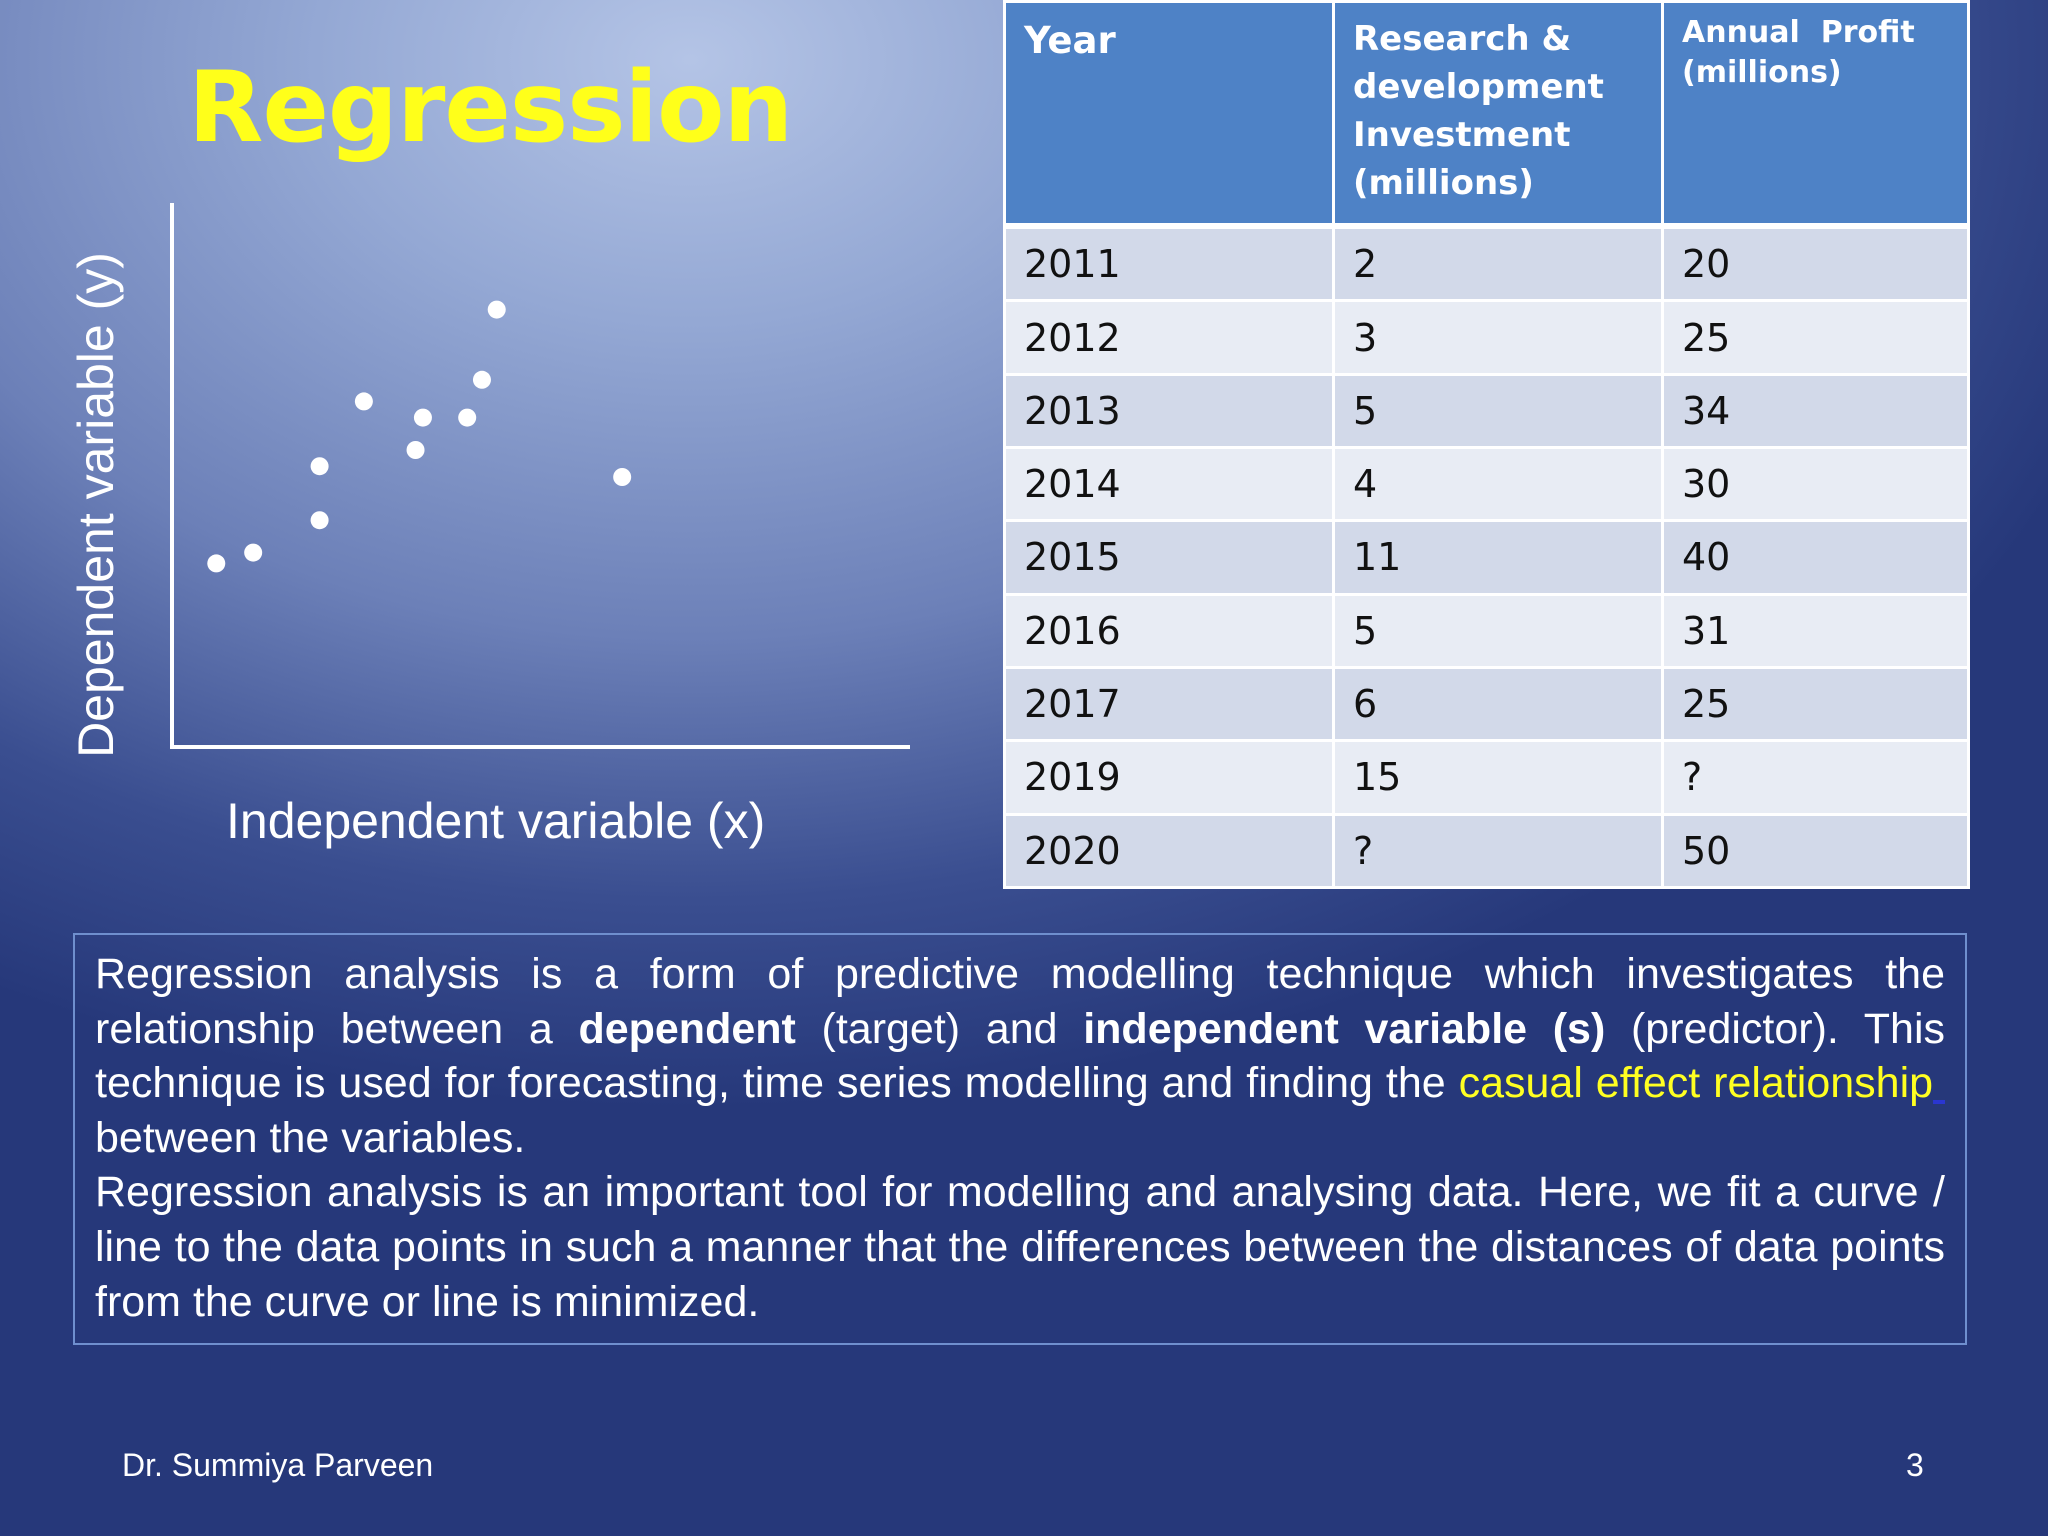  I want to click on table-row: 2011 2 20, so click(1486, 263).